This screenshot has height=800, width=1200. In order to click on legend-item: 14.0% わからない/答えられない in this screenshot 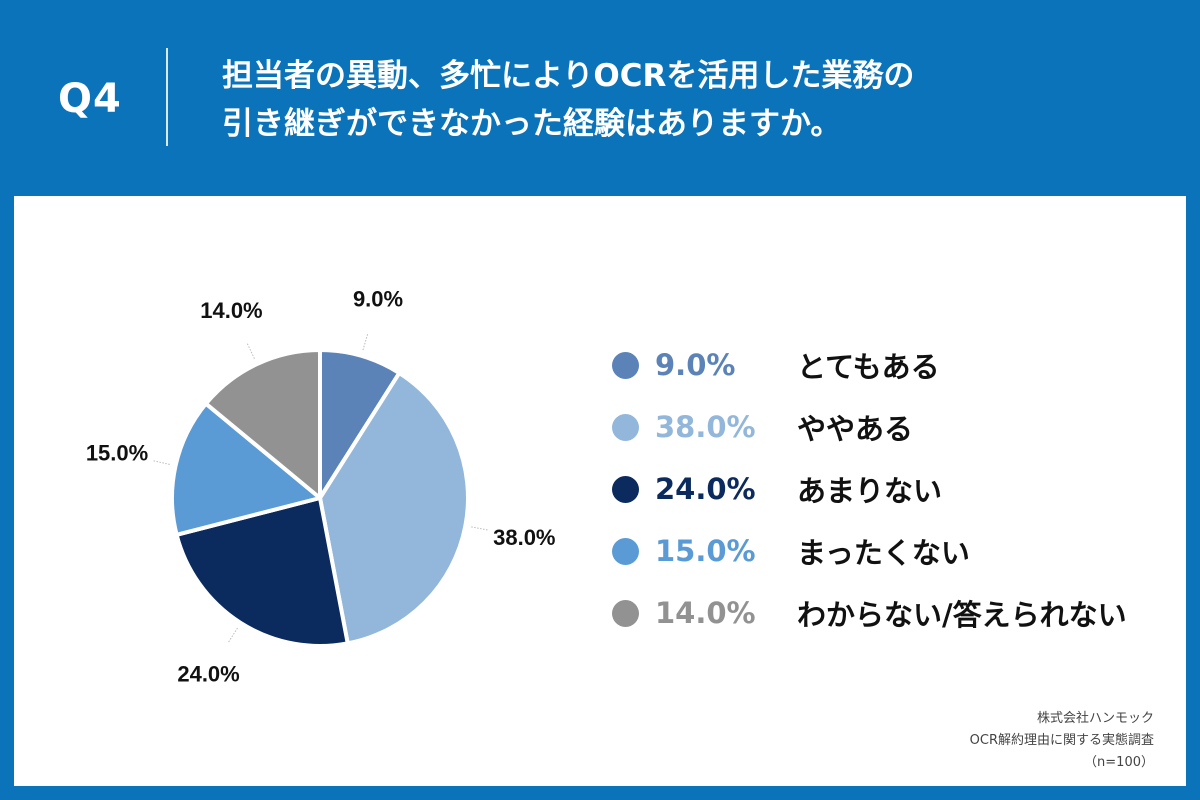, I will do `click(892, 613)`.